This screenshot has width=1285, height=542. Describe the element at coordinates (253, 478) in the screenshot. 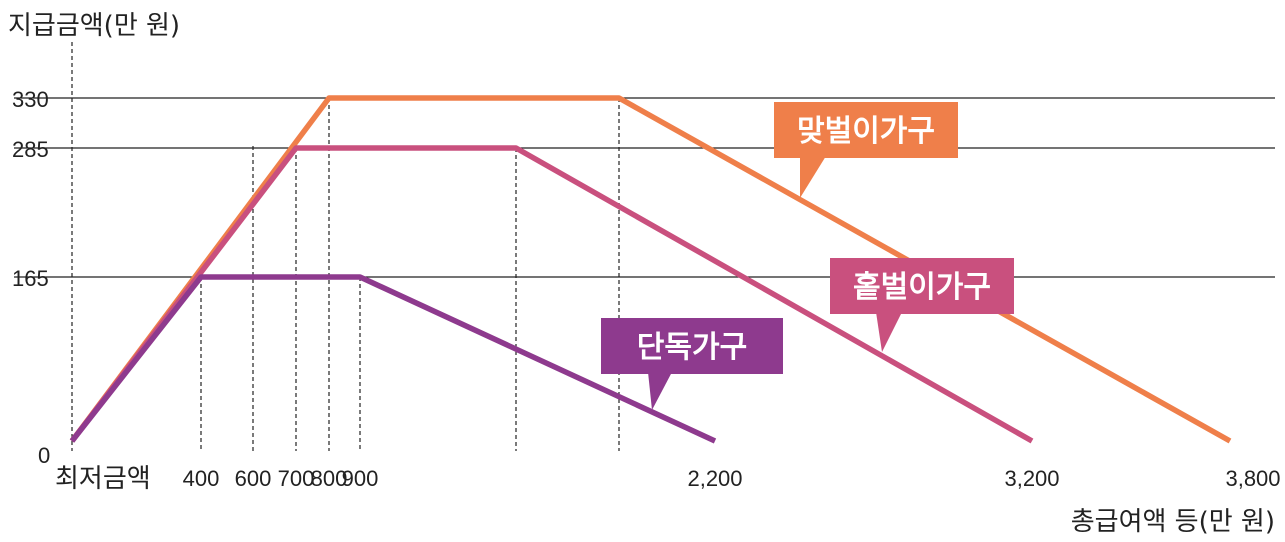

I see `x-tick-label: 600` at that location.